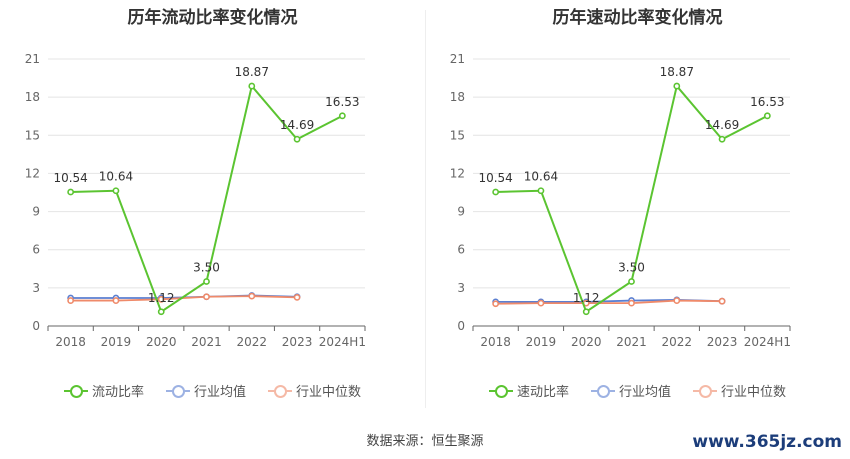  Describe the element at coordinates (117, 392) in the screenshot. I see `legend-label: 流动比率` at that location.